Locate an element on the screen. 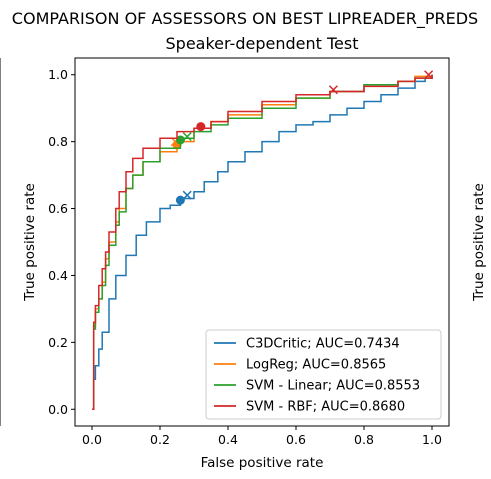  x-axis-label: False positive rate is located at coordinates (262, 463).